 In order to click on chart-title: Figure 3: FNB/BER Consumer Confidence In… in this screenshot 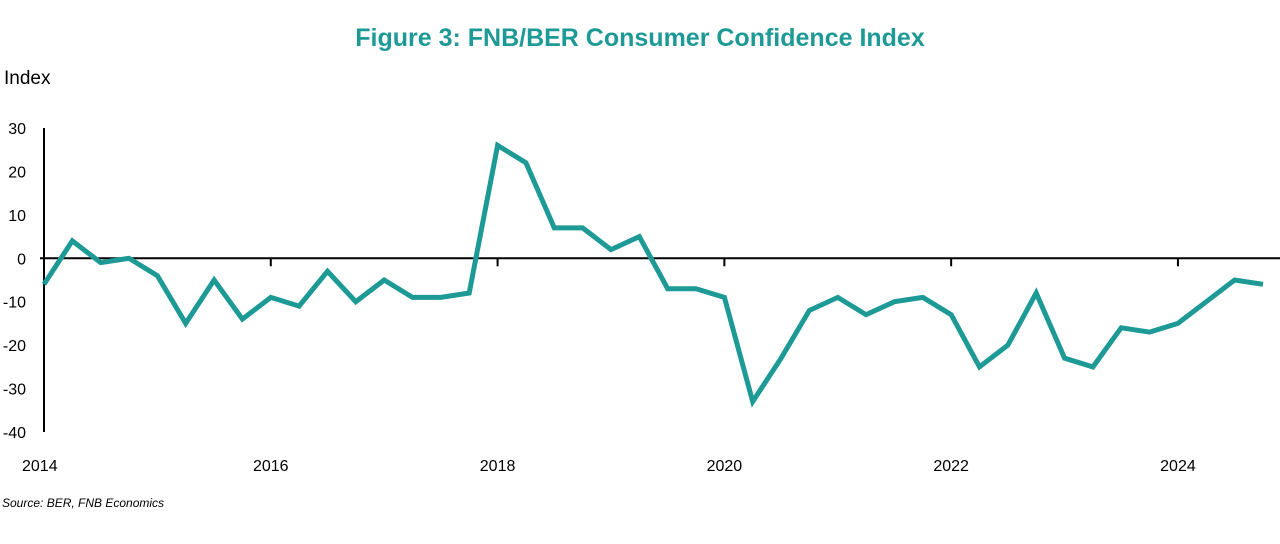, I will do `click(640, 38)`.